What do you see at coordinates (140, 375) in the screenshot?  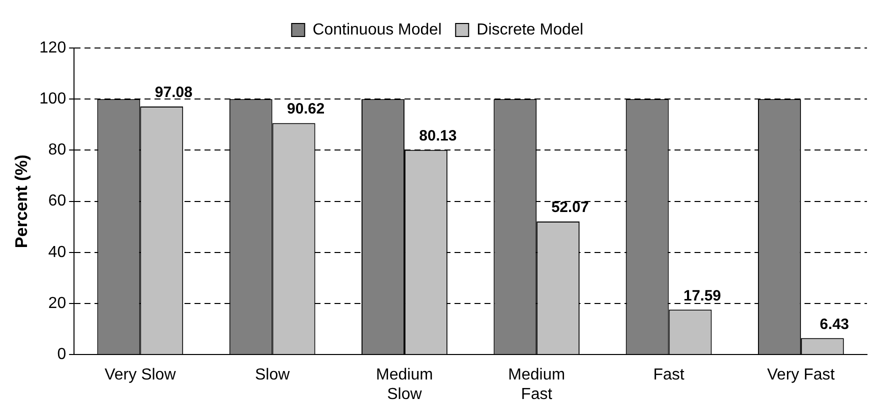 I see `x-tick-label: Very Slow` at bounding box center [140, 375].